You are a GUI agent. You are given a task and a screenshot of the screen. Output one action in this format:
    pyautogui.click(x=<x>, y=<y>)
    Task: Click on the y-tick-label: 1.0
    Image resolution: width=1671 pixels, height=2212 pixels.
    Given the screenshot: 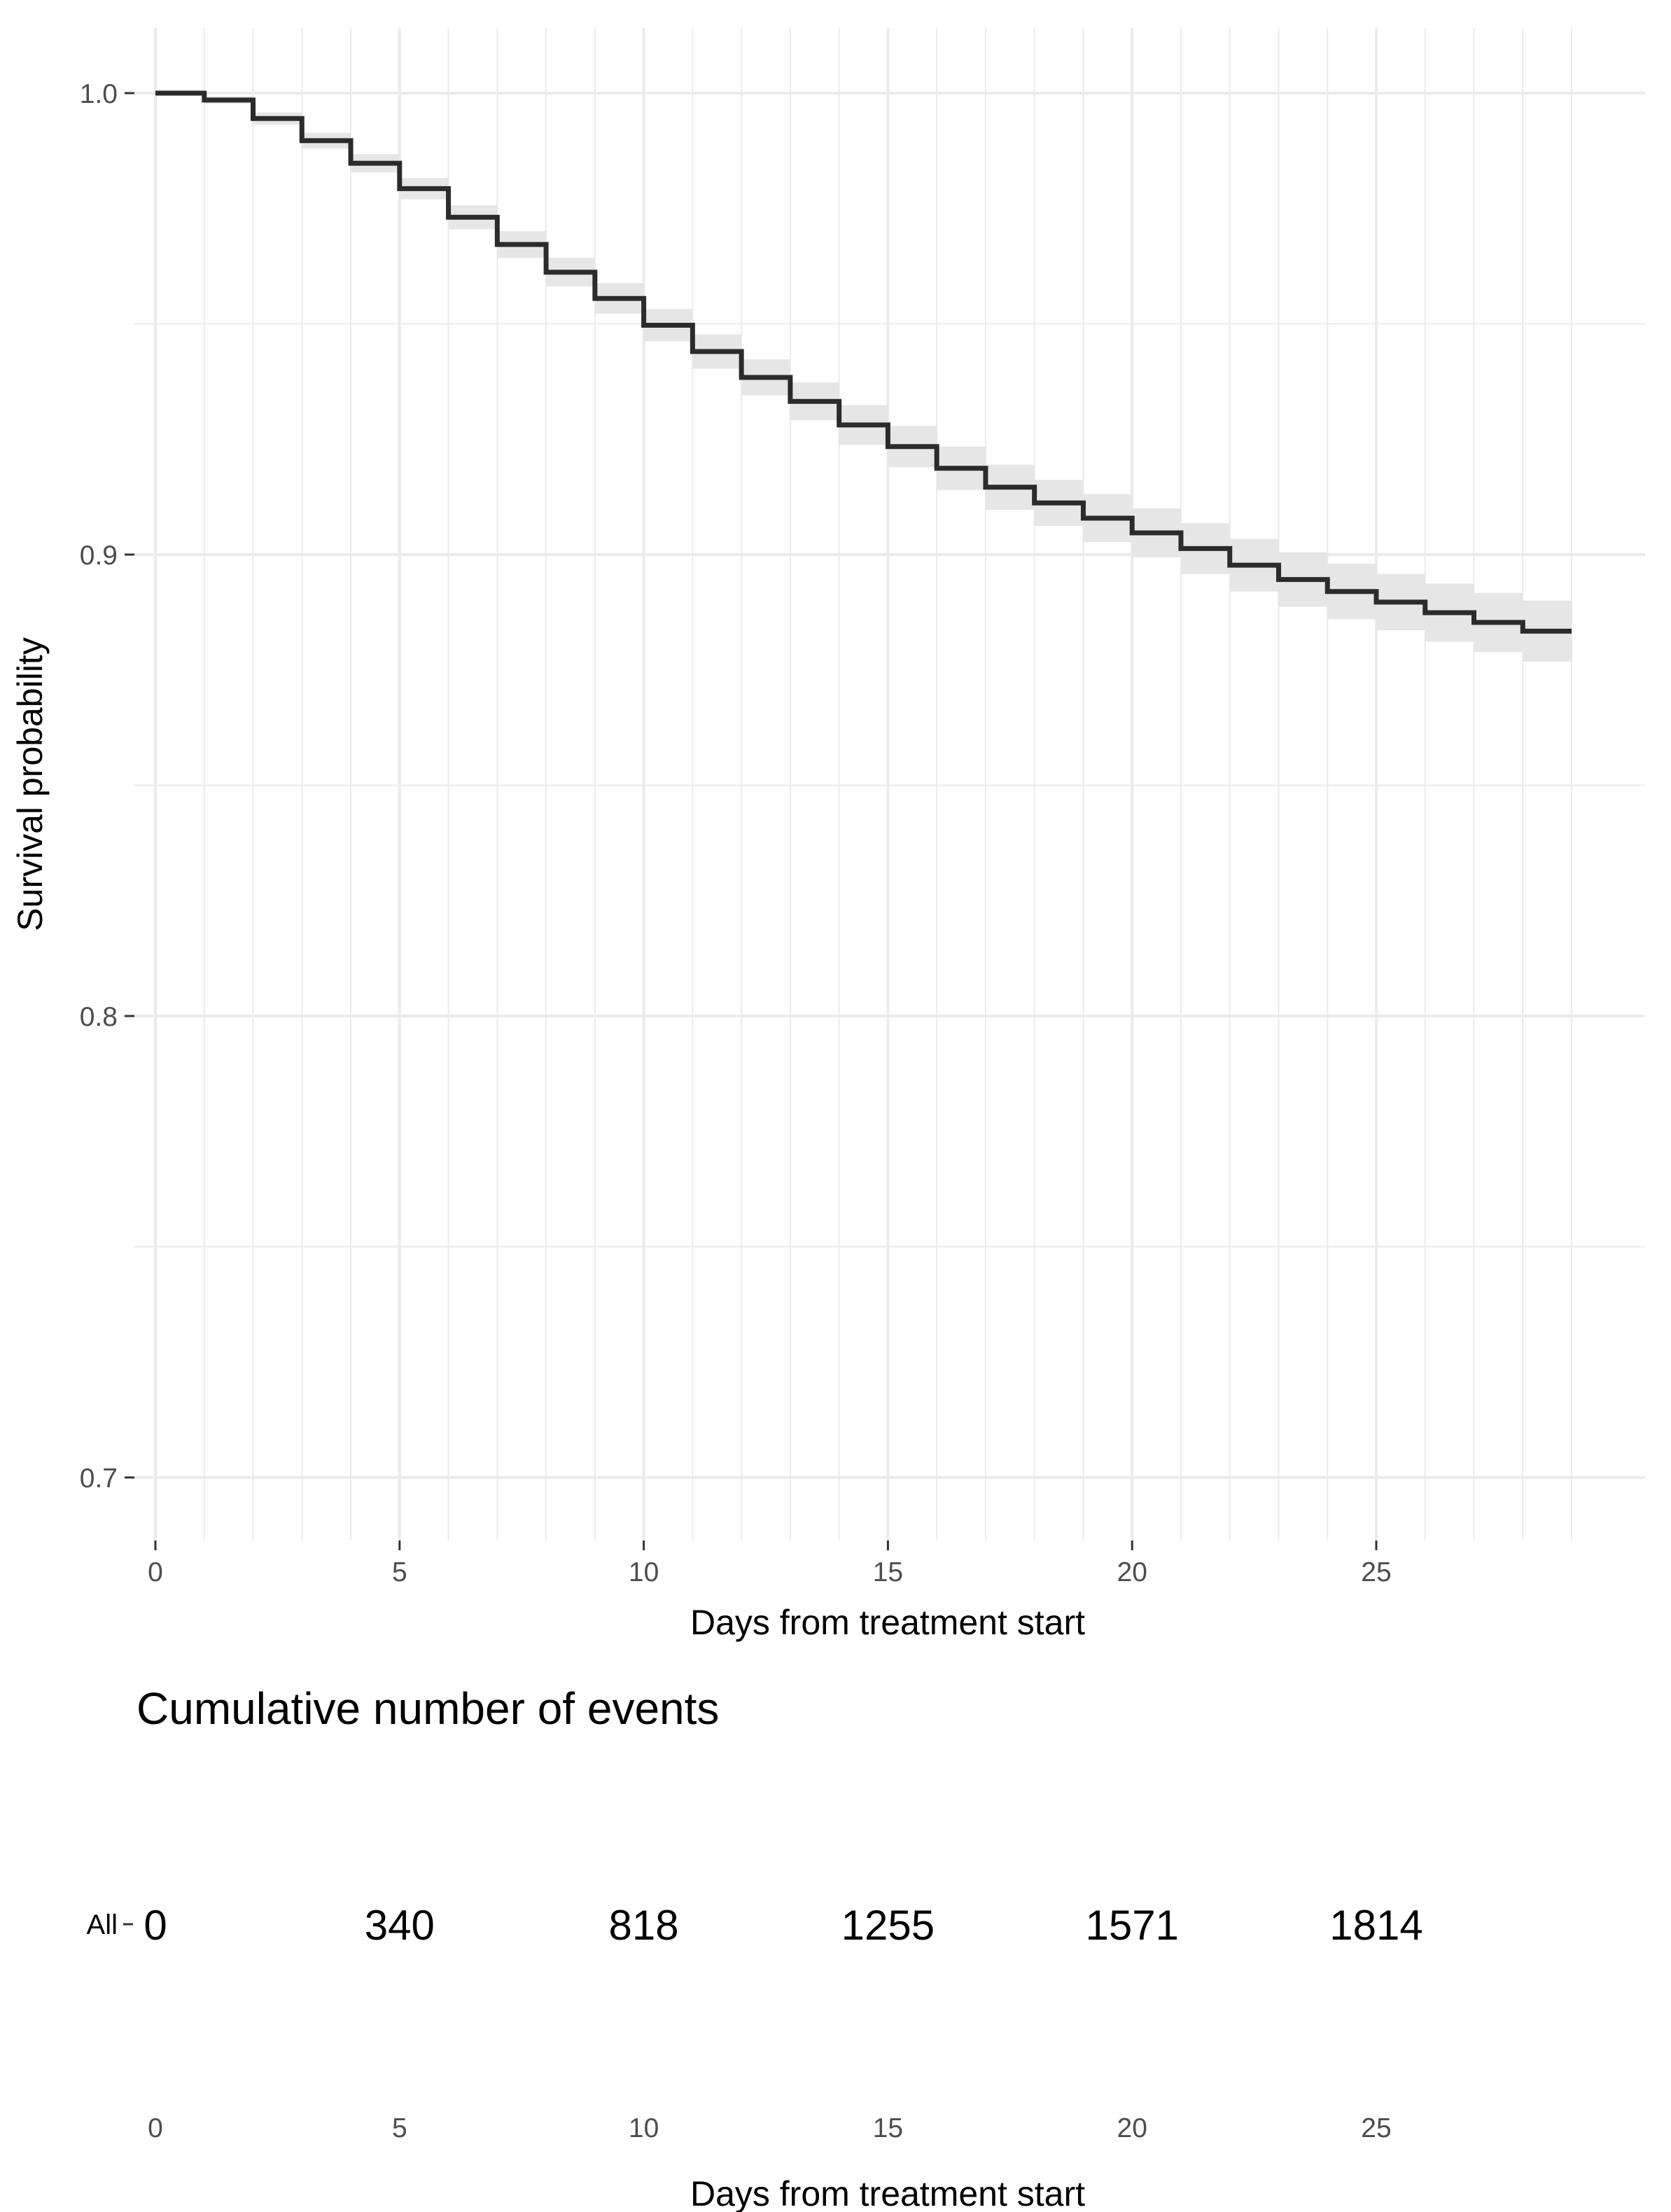 What is the action you would take?
    pyautogui.click(x=99, y=94)
    